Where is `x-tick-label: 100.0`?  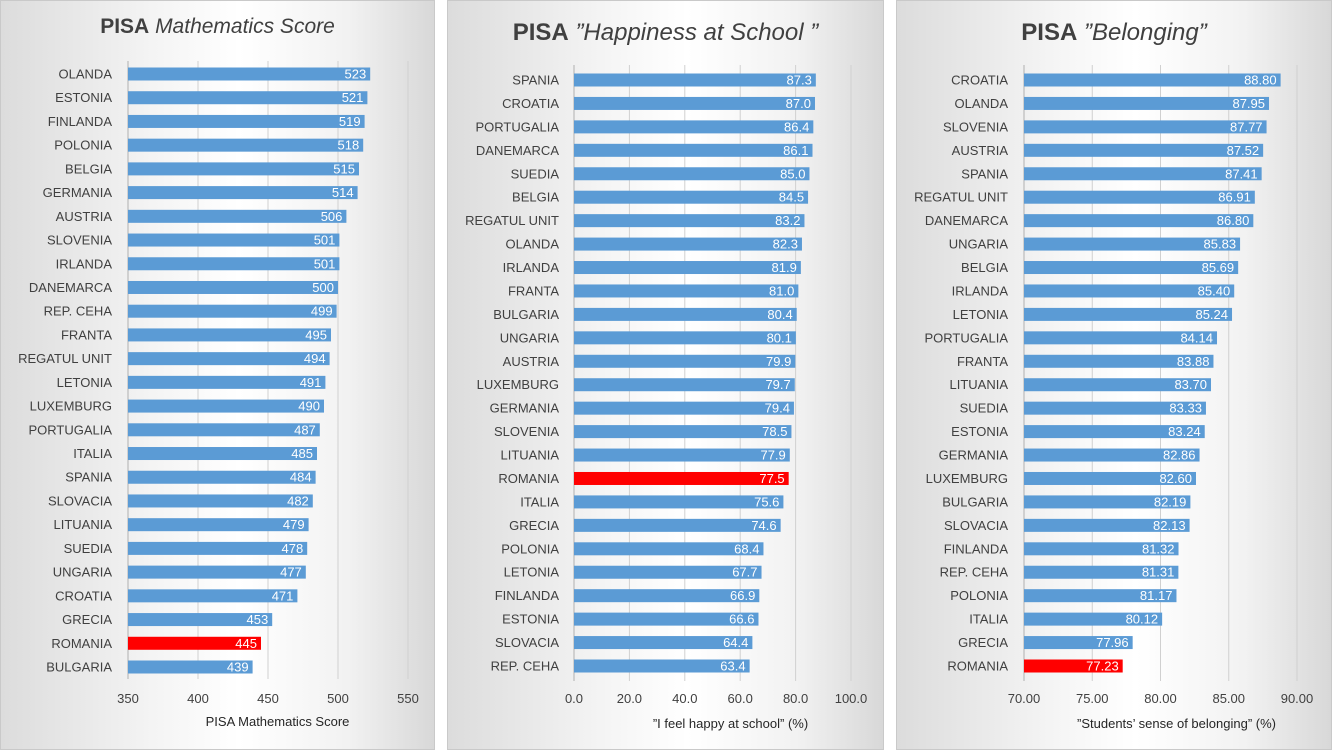
x-tick-label: 100.0 is located at coordinates (851, 698).